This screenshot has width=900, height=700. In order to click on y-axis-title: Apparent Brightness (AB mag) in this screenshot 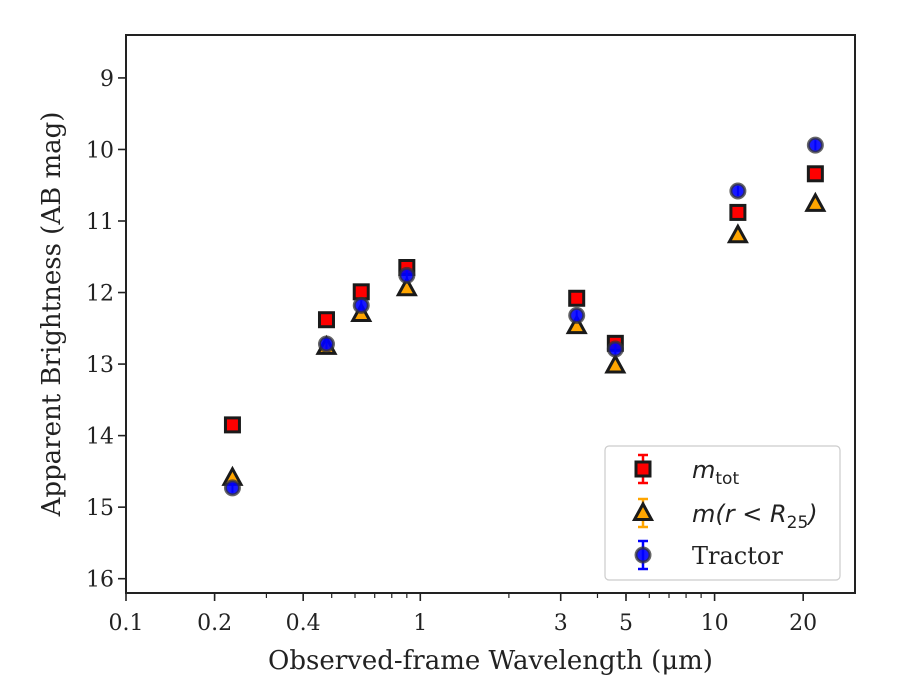, I will do `click(52, 315)`.